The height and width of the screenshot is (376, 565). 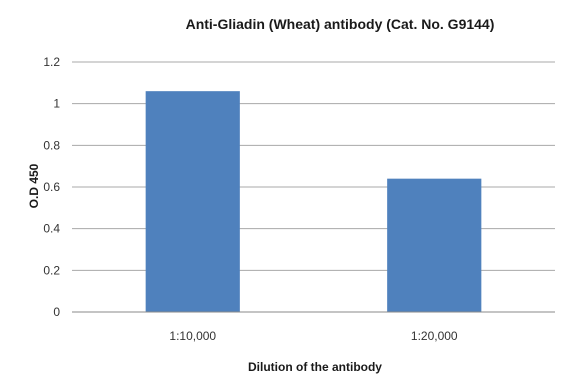 What do you see at coordinates (51, 145) in the screenshot?
I see `y-tick-label: 0.8` at bounding box center [51, 145].